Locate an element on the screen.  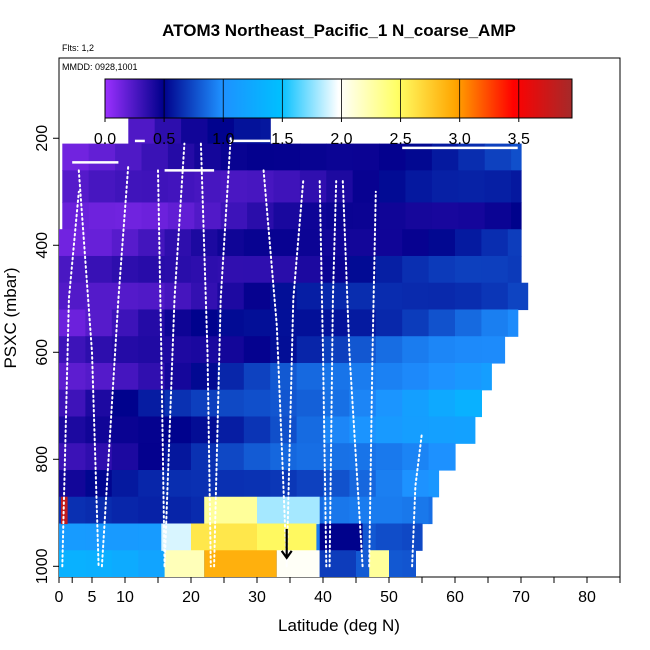
colorbar-tick-label: 3.0 is located at coordinates (460, 139).